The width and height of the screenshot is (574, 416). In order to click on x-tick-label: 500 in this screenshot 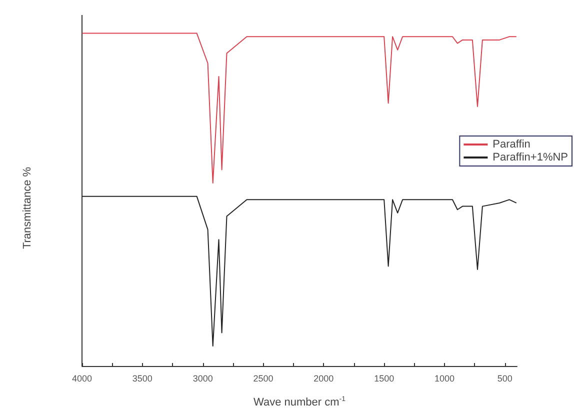, I will do `click(504, 379)`.